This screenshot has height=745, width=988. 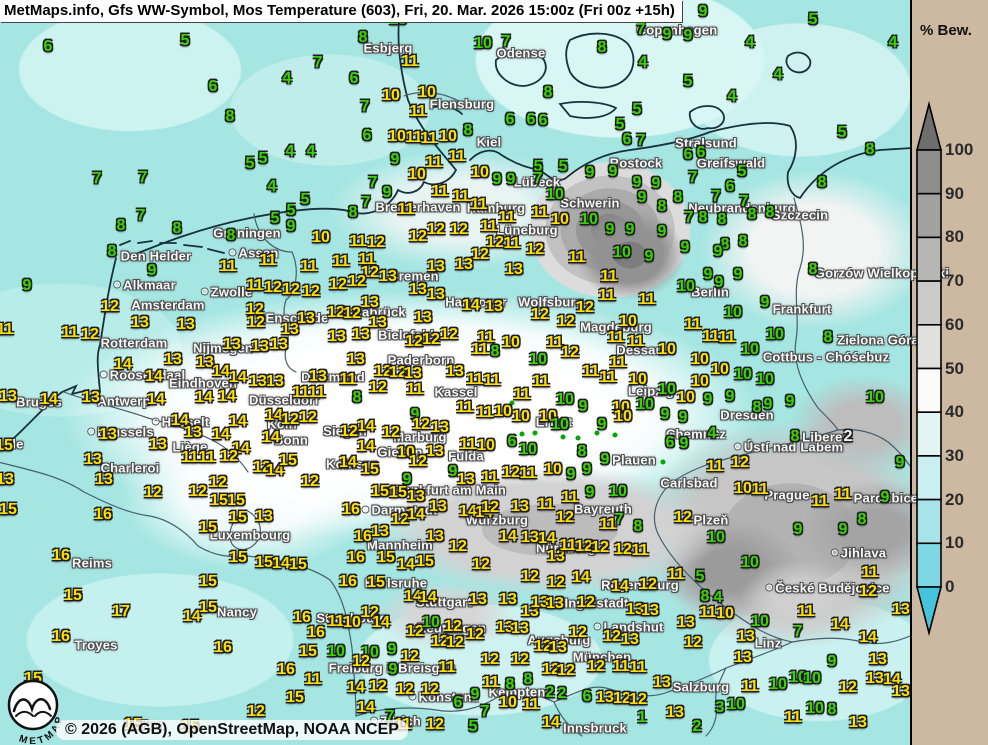 I want to click on legend-tick: 0, so click(x=950, y=586).